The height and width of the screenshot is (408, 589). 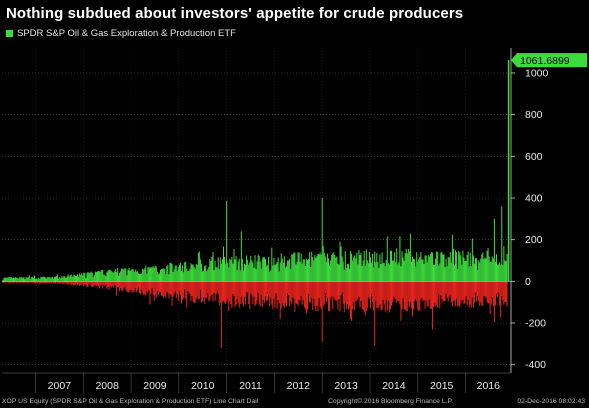 What do you see at coordinates (534, 199) in the screenshot?
I see `y-tick-label: 400` at bounding box center [534, 199].